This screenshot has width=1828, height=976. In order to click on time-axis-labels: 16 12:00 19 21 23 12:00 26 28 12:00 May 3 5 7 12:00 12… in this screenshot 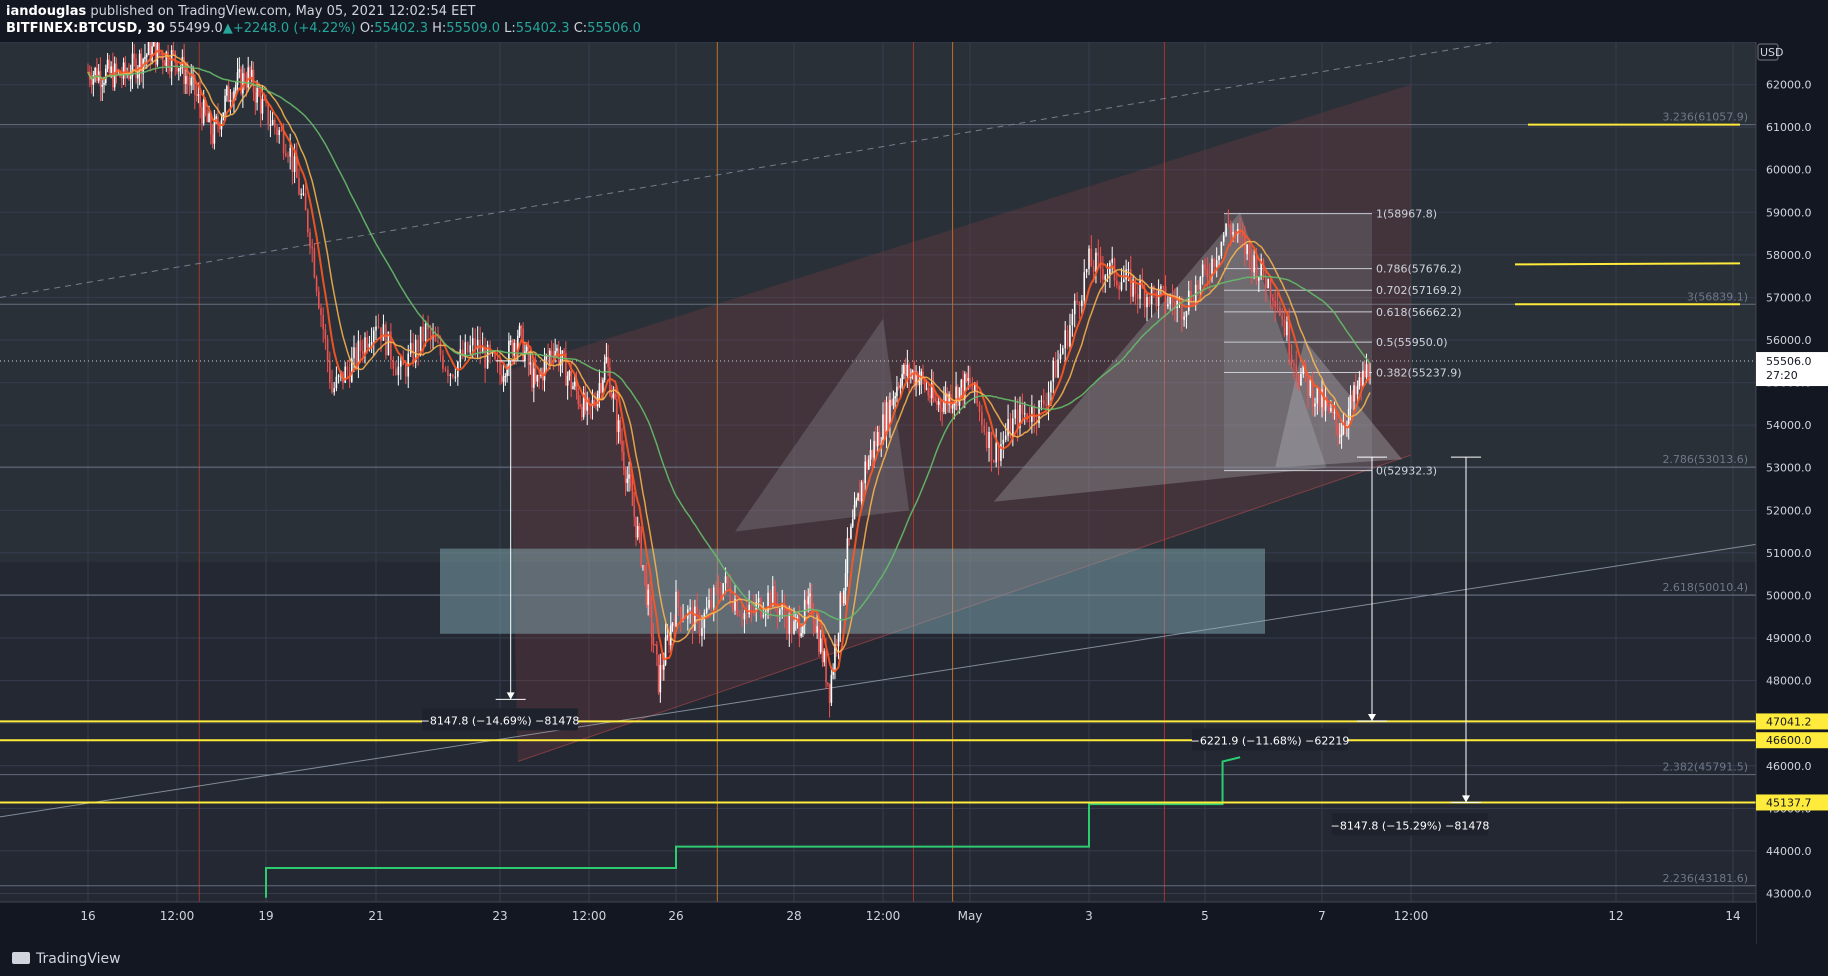, I will do `click(910, 916)`.